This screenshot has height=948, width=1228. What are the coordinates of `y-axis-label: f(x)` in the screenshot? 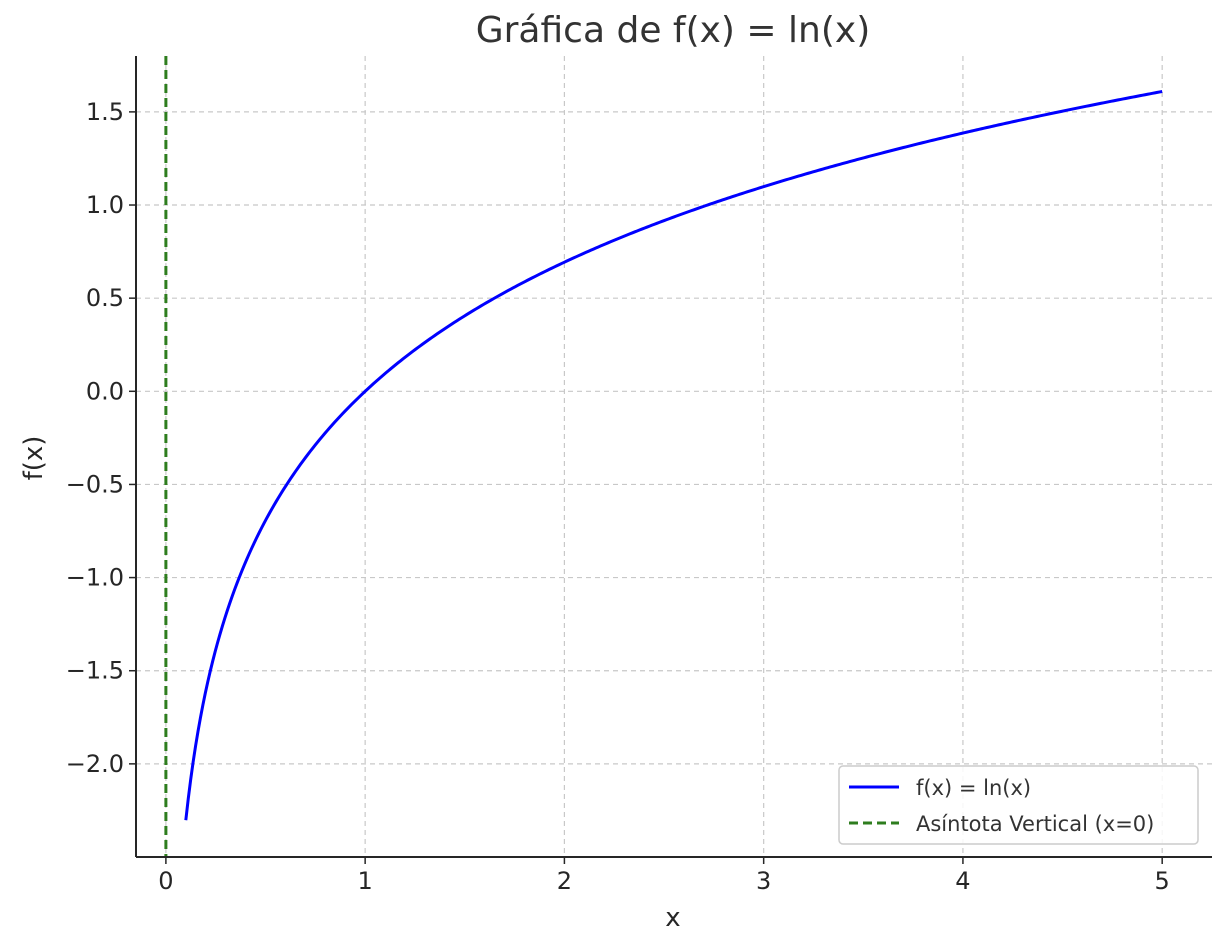 It's located at (34, 458).